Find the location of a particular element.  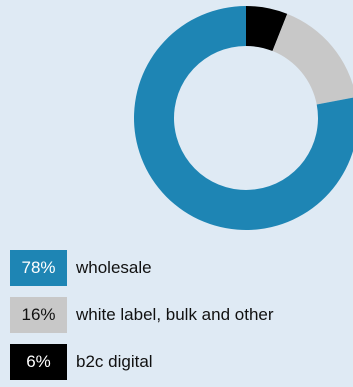

legend-item-b2c-digital: 6% b2c digital is located at coordinates (181, 362).